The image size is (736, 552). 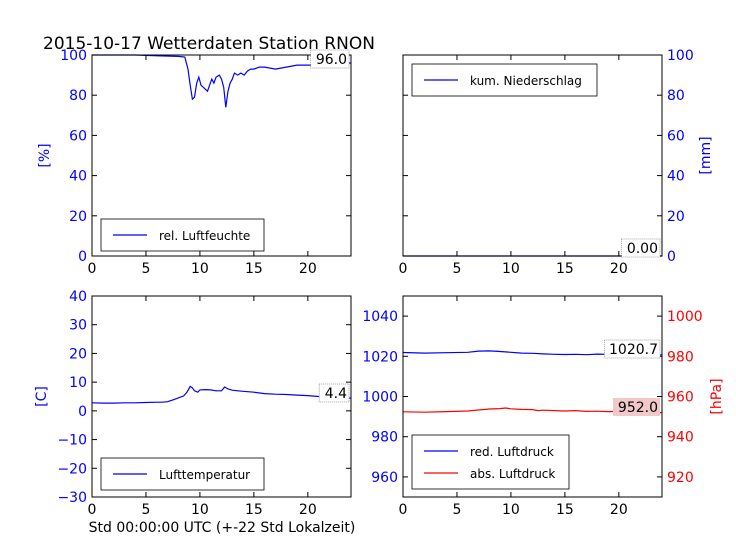 I want to click on y-tick-label: 1040, so click(x=380, y=317).